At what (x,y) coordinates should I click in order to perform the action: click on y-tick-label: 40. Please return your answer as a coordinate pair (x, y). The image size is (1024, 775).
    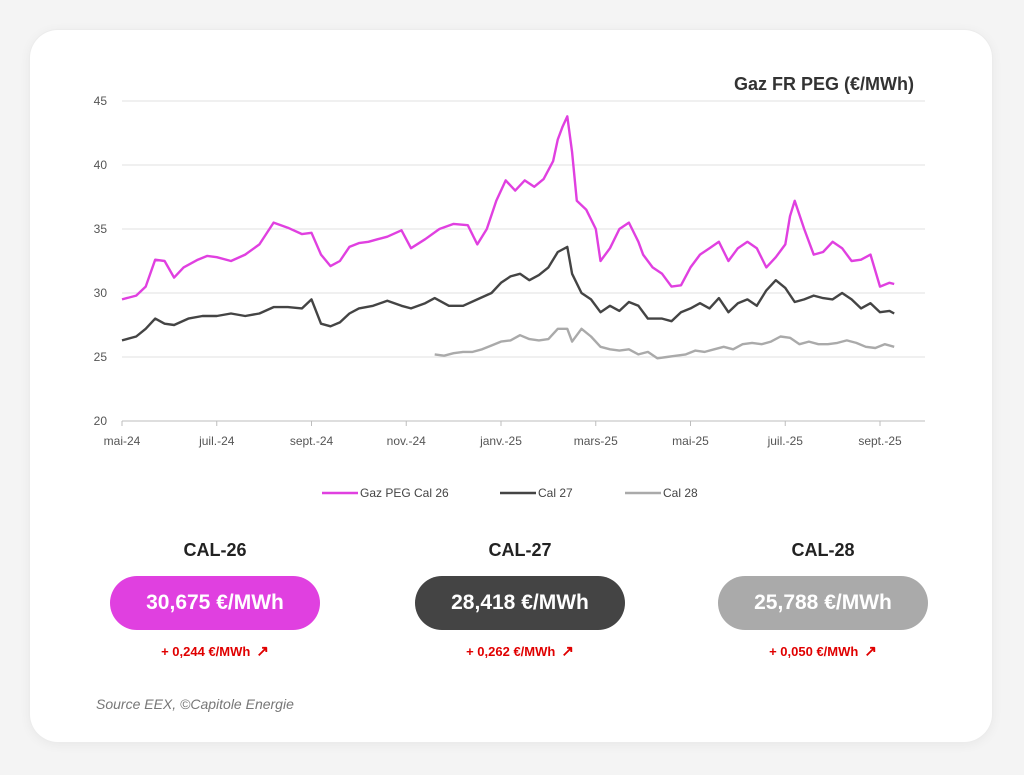
    Looking at the image, I should click on (101, 165).